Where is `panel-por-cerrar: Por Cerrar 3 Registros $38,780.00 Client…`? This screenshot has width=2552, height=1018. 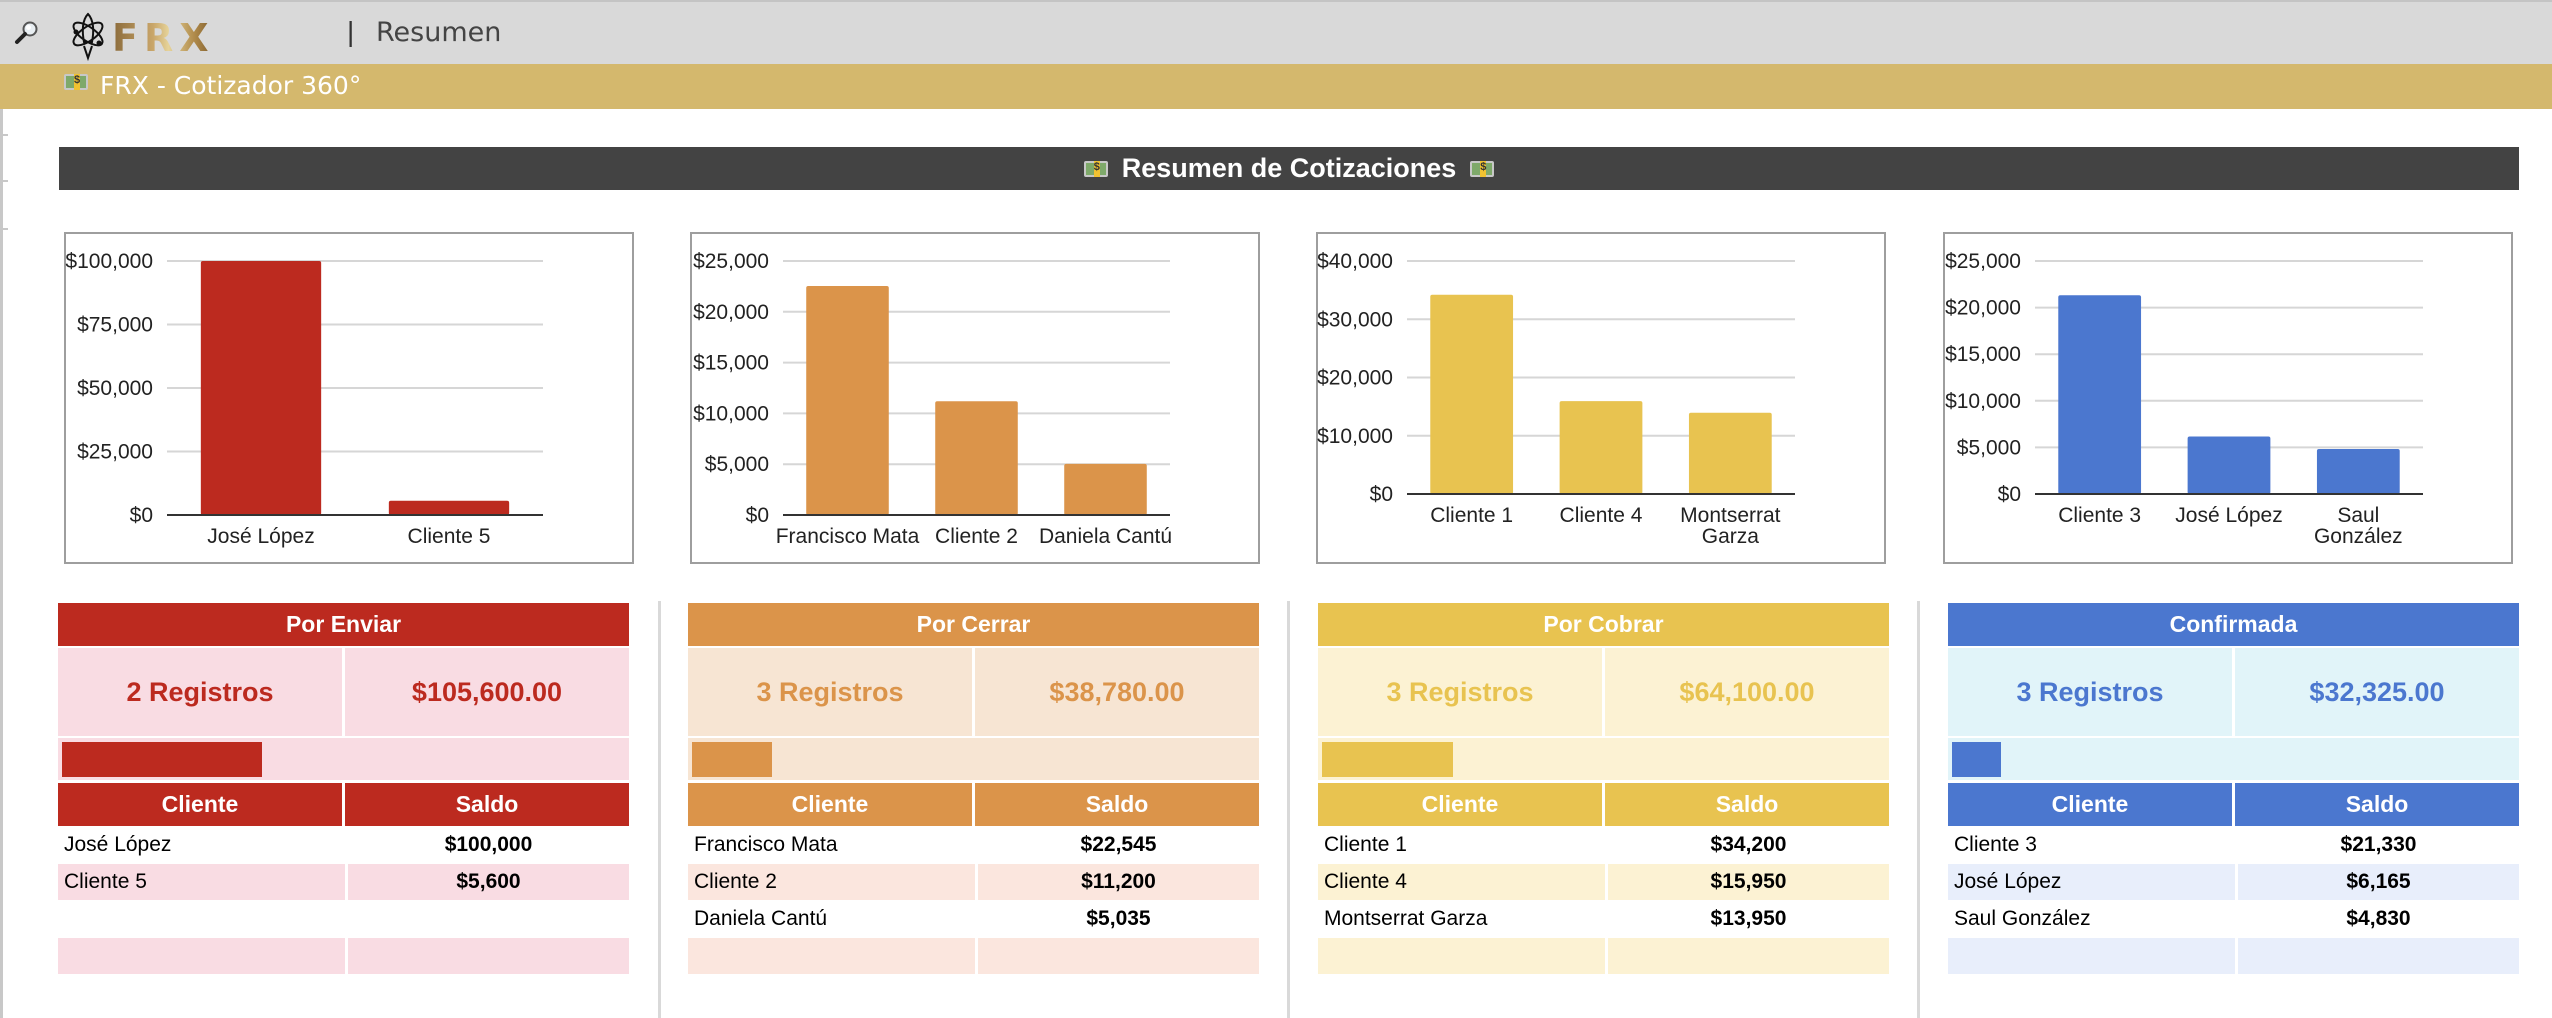 panel-por-cerrar: Por Cerrar 3 Registros $38,780.00 Client… is located at coordinates (973, 788).